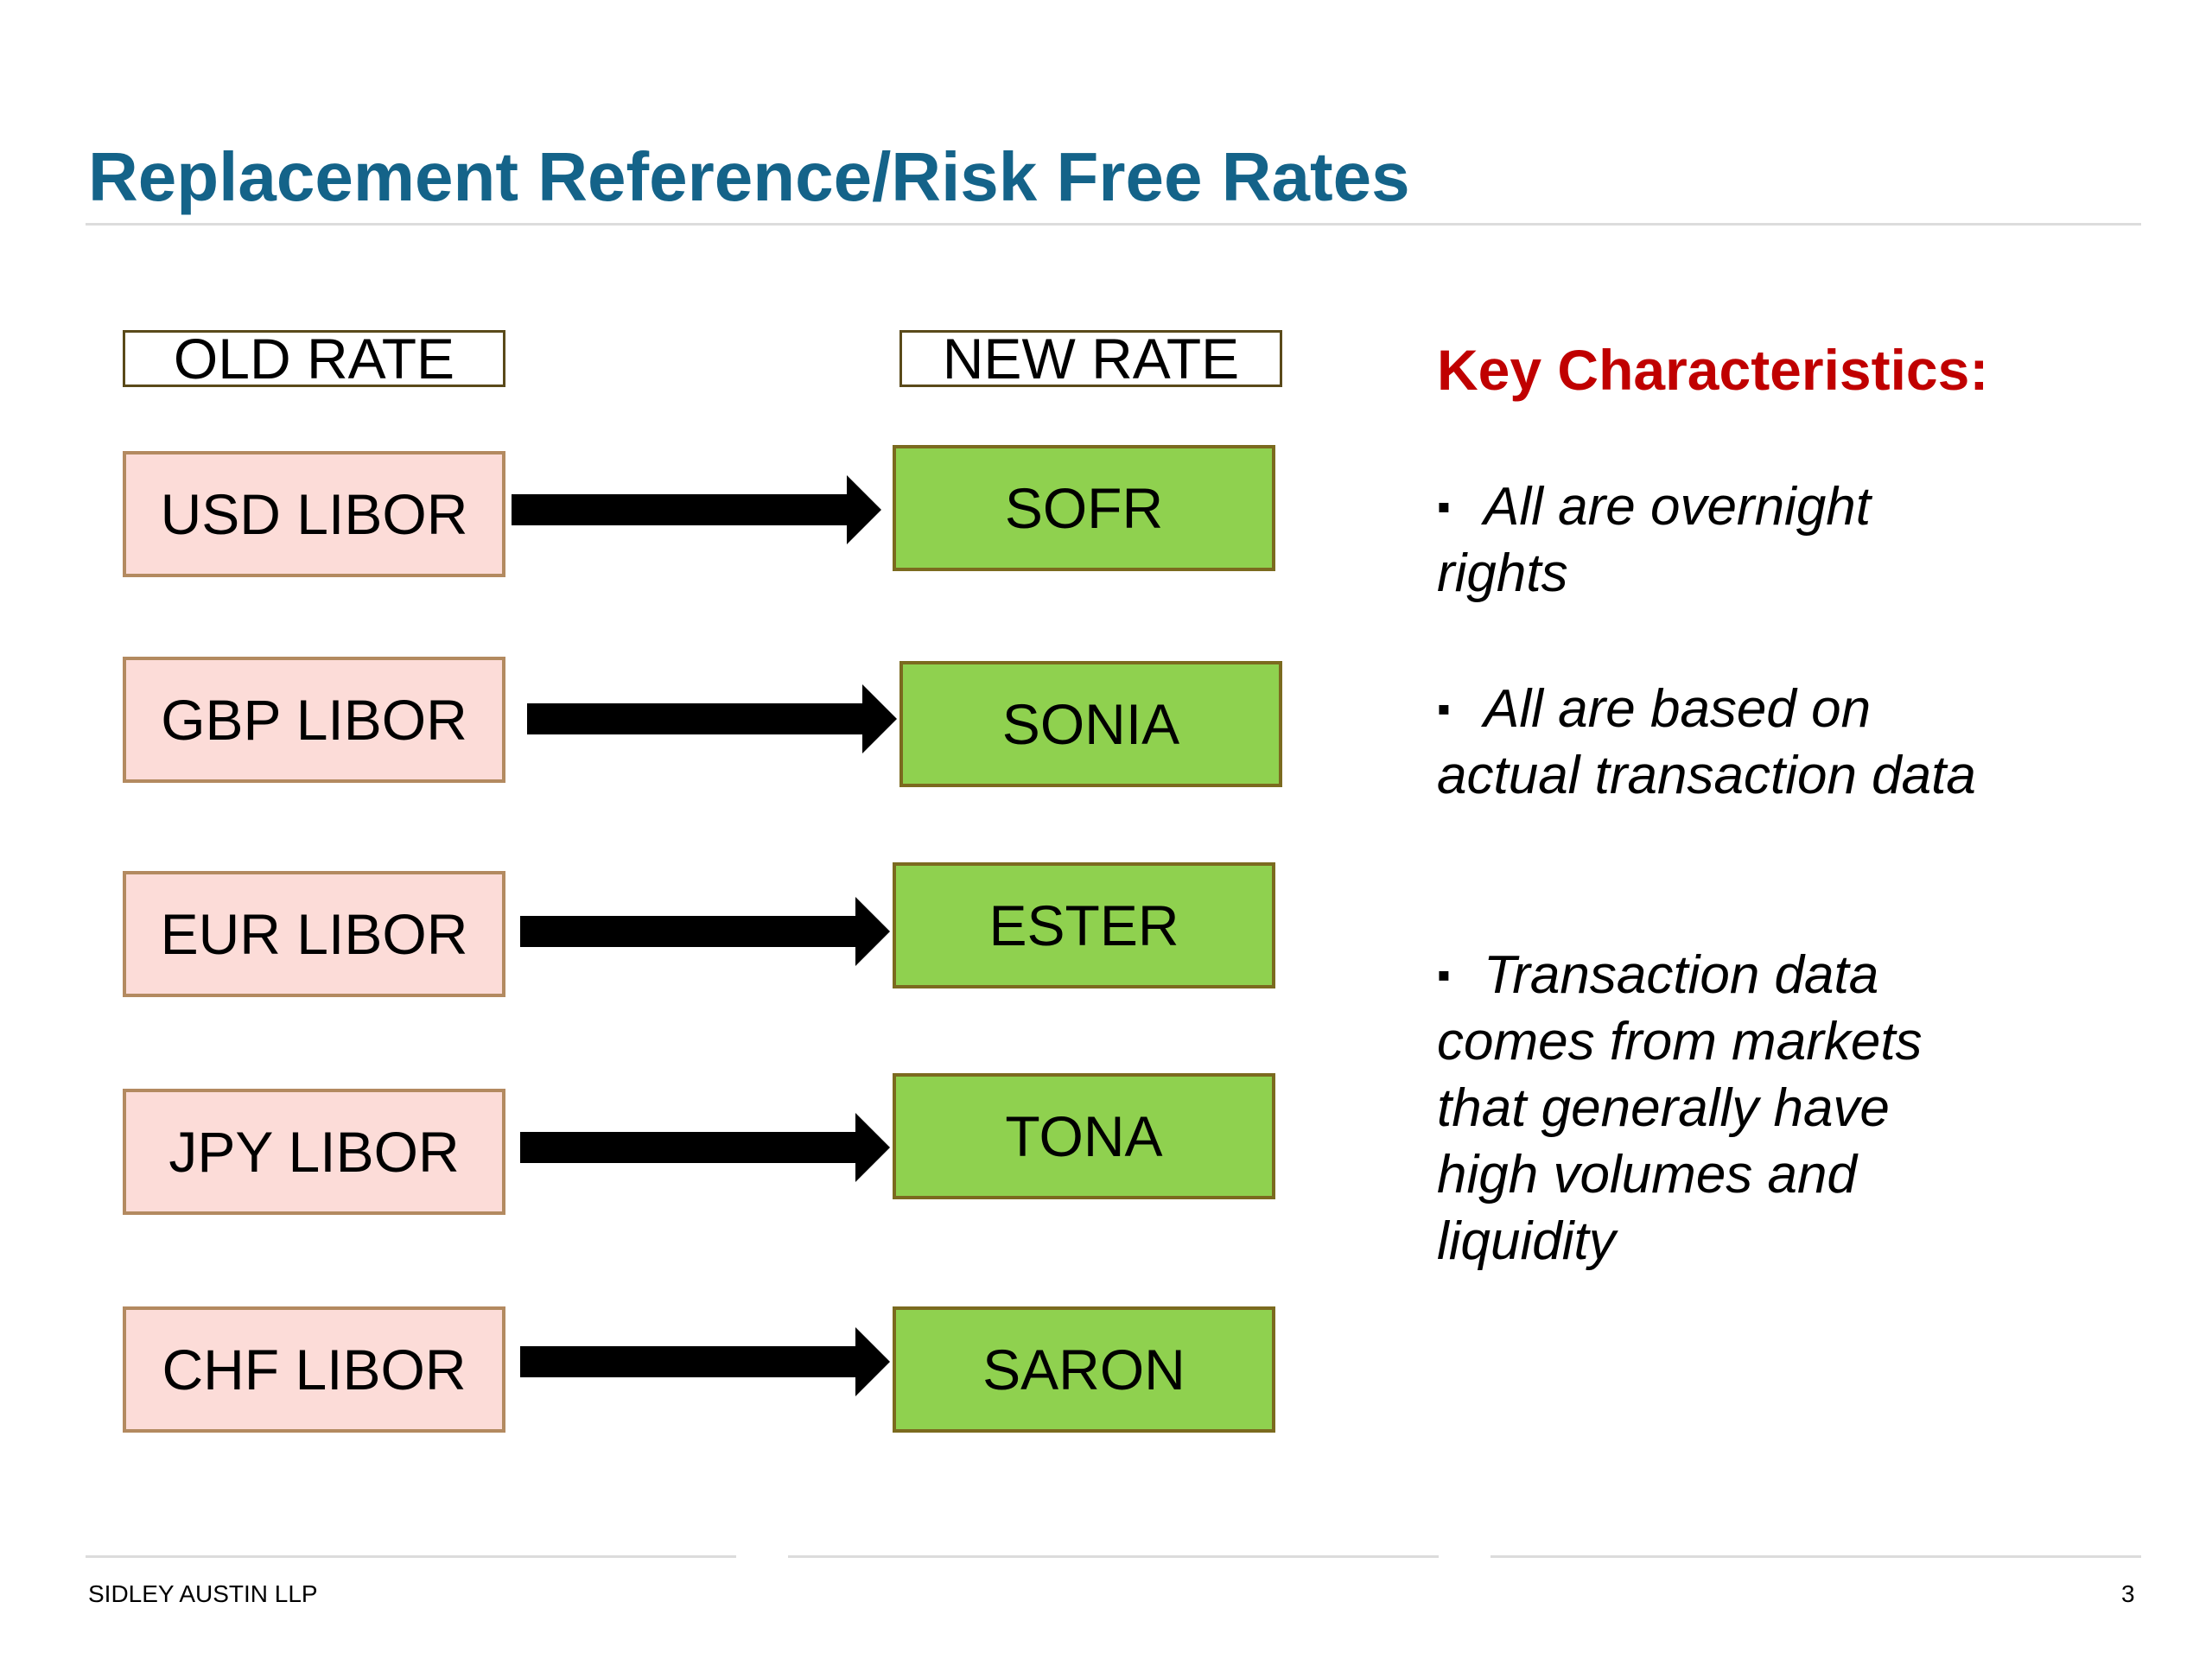  Describe the element at coordinates (1084, 1369) in the screenshot. I see `new-rate-saron: SARON` at that location.